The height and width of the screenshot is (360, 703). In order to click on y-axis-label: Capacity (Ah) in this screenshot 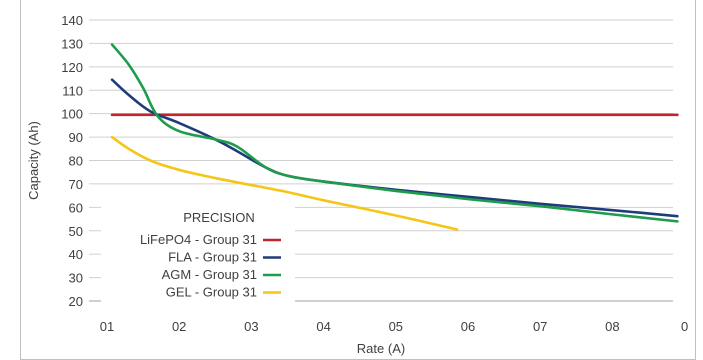, I will do `click(33, 160)`.